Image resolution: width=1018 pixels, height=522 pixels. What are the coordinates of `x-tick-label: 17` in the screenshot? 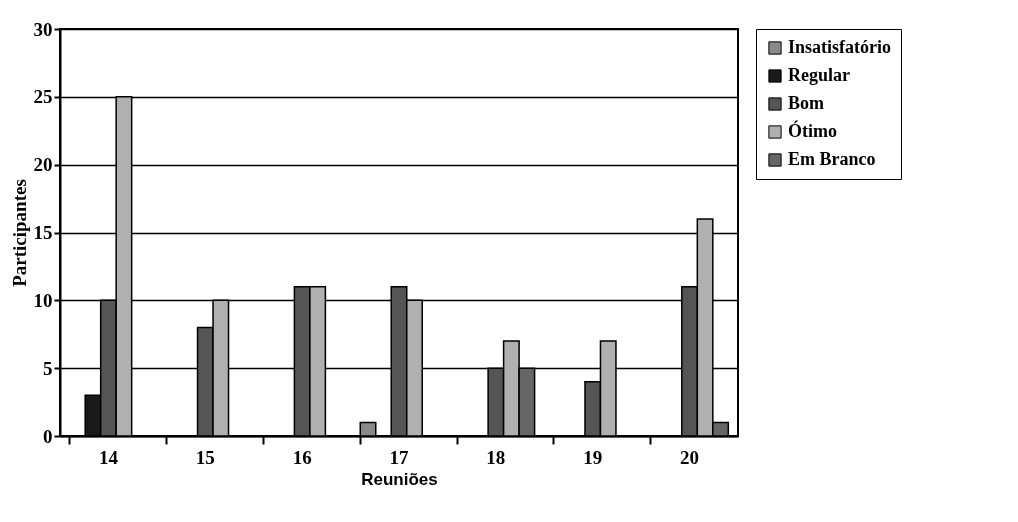 It's located at (399, 457).